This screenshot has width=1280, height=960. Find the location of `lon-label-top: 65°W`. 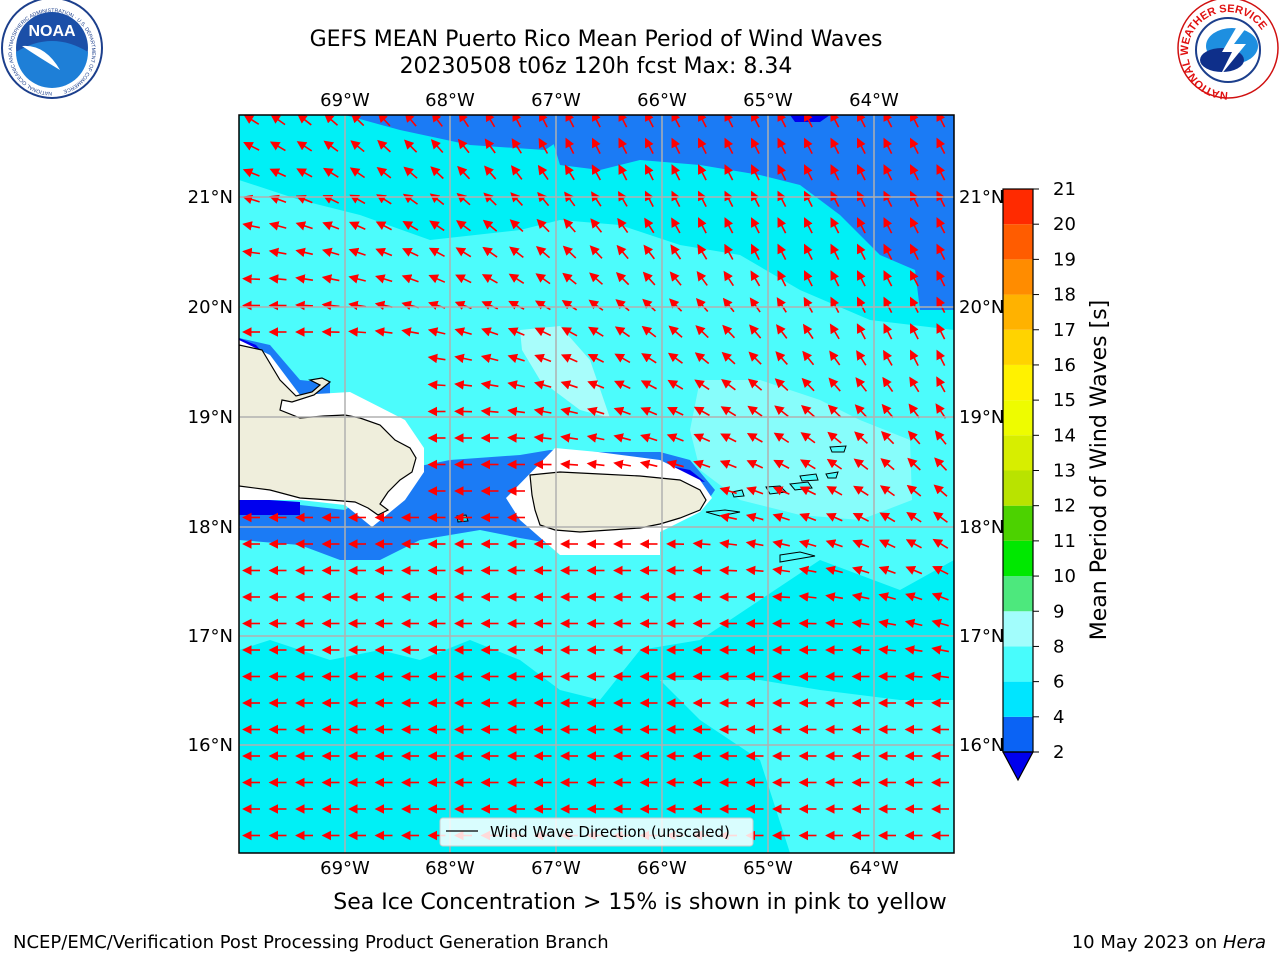

lon-label-top: 65°W is located at coordinates (768, 100).